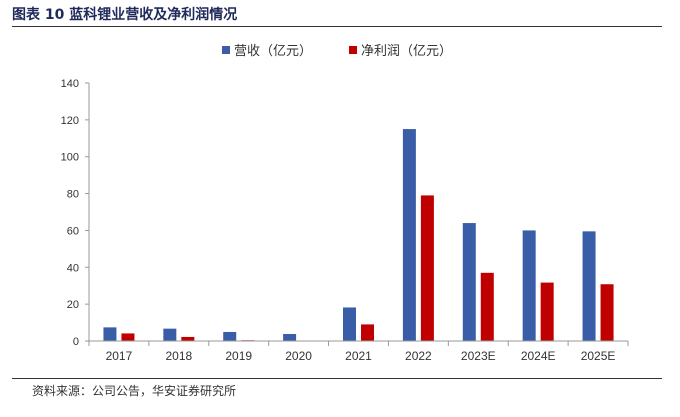 The height and width of the screenshot is (417, 680). Describe the element at coordinates (134, 391) in the screenshot. I see `source-note: 资料来源：公司公告，华安证券研究所` at that location.